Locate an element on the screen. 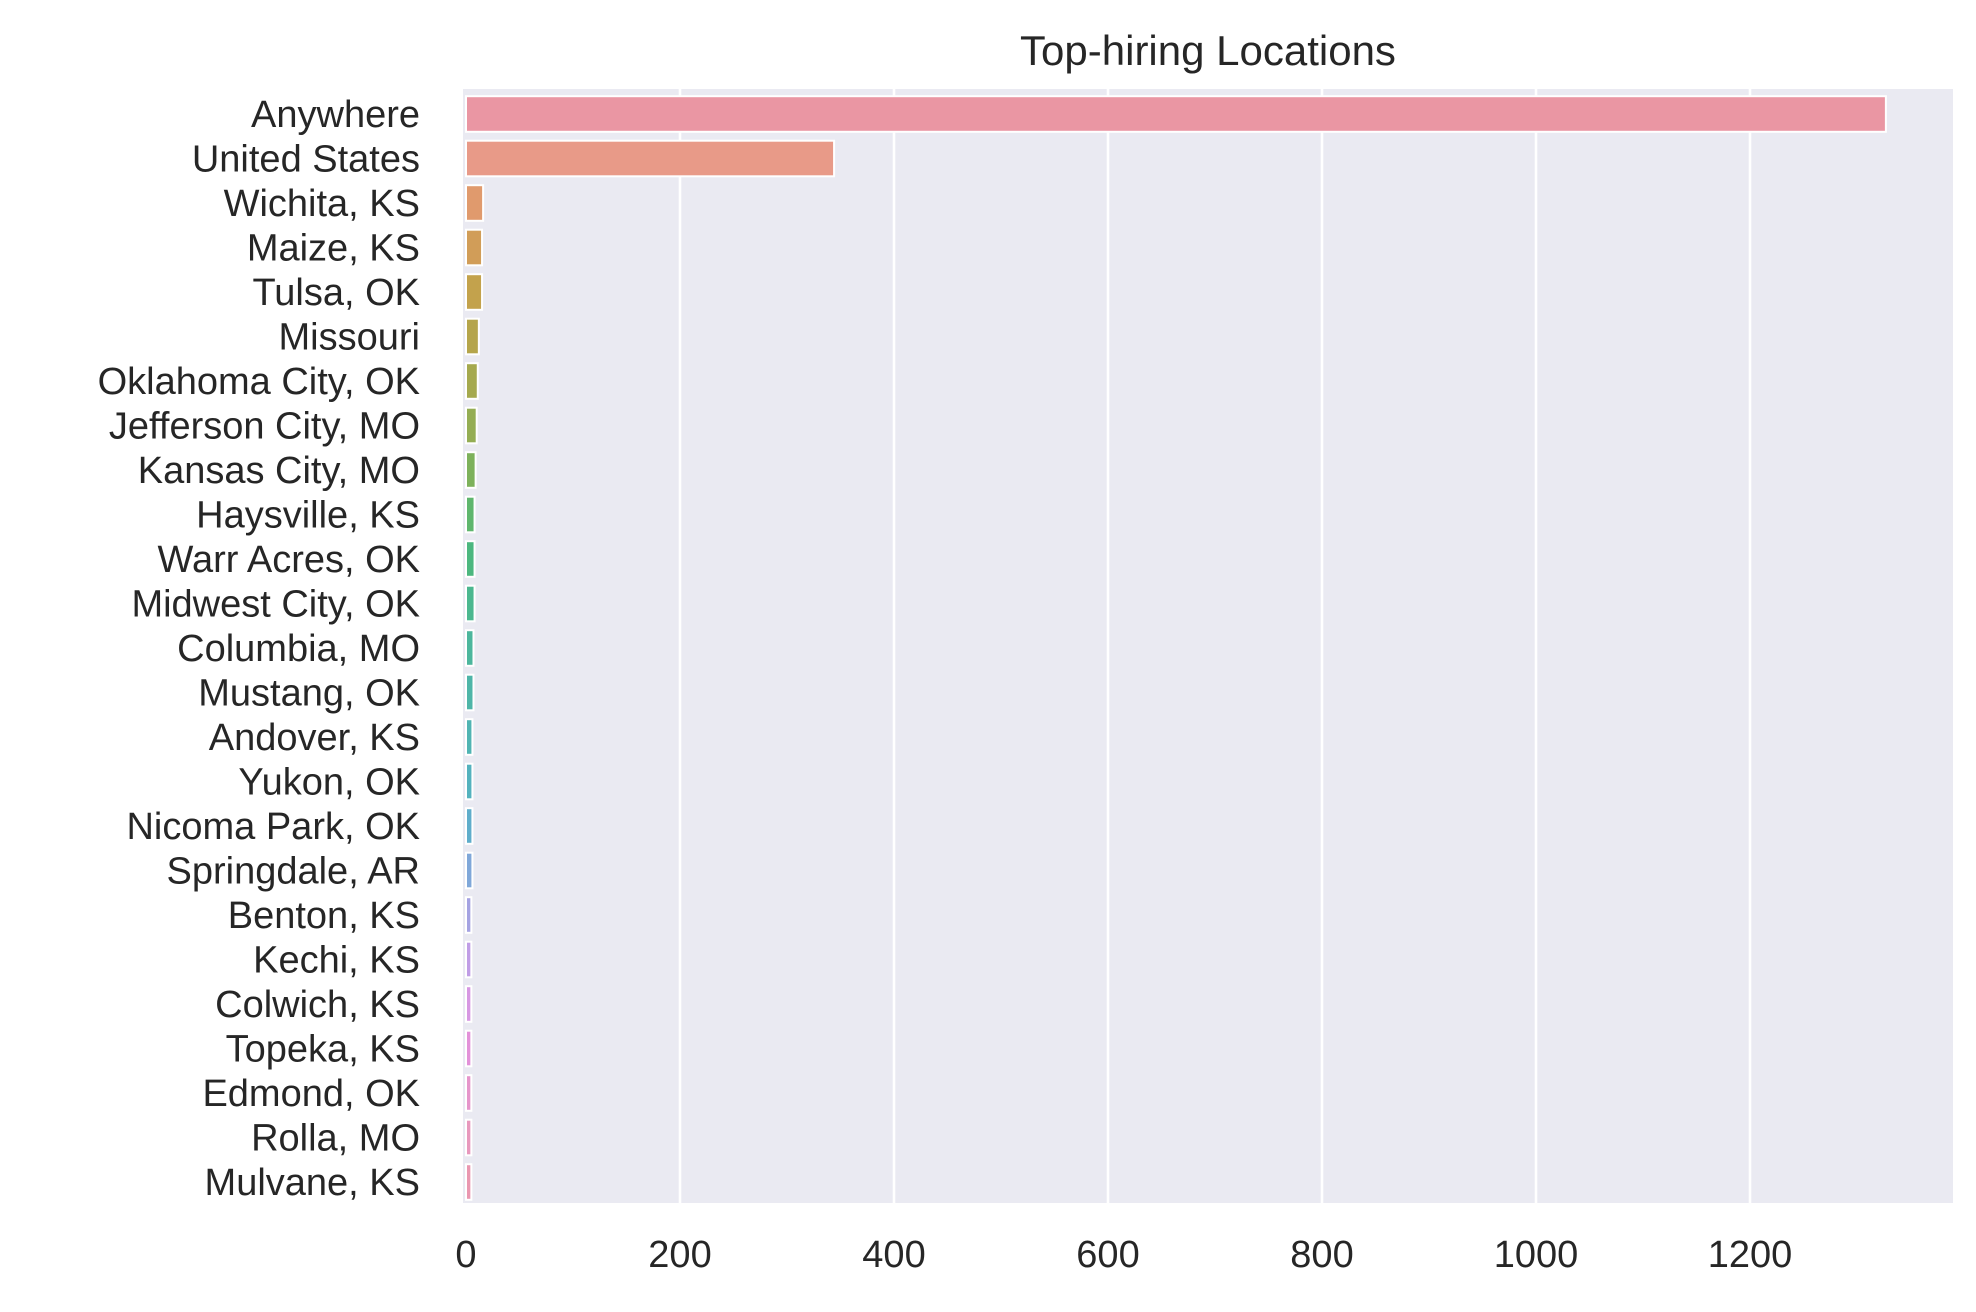 The image size is (1976, 1312). category-label: Mustang, OK is located at coordinates (309, 694).